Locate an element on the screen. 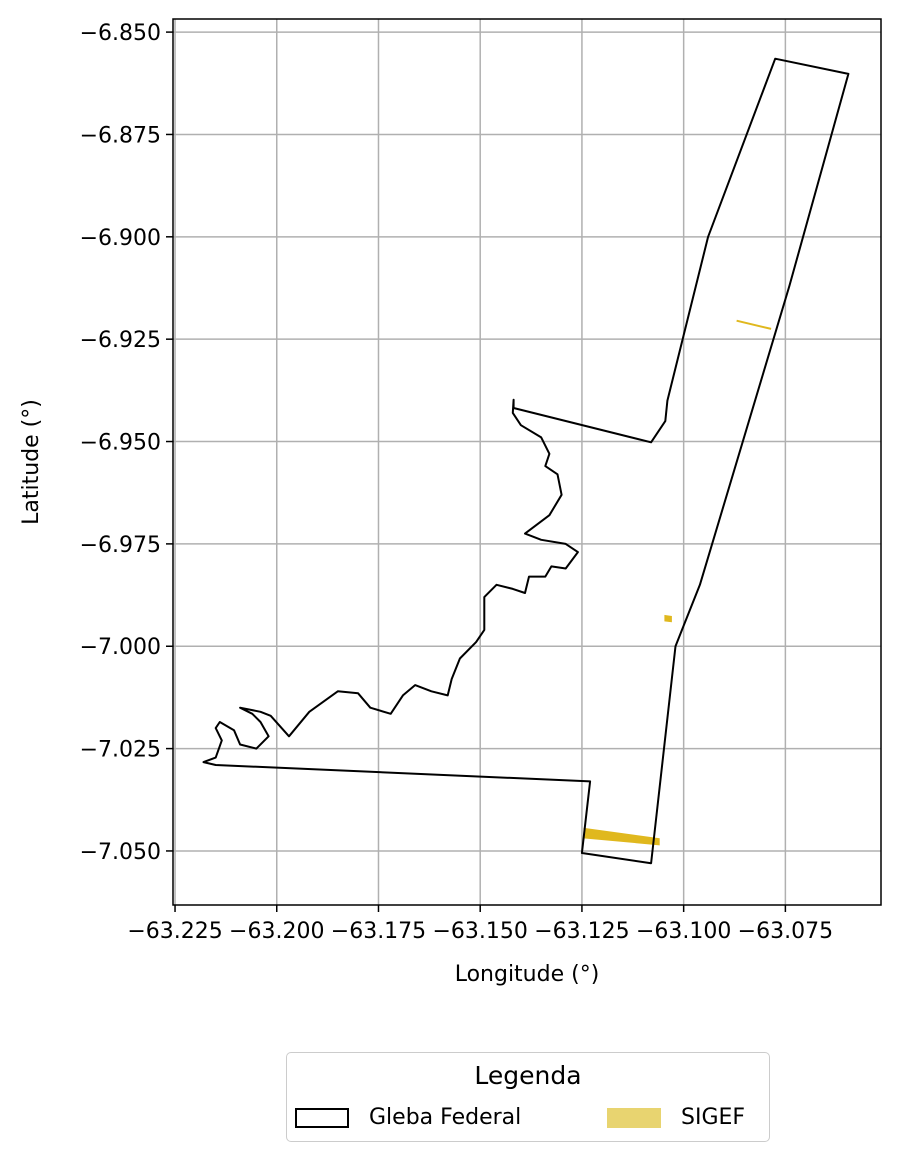  legend: Legenda Gleba Federal SIGEF is located at coordinates (528, 1097).